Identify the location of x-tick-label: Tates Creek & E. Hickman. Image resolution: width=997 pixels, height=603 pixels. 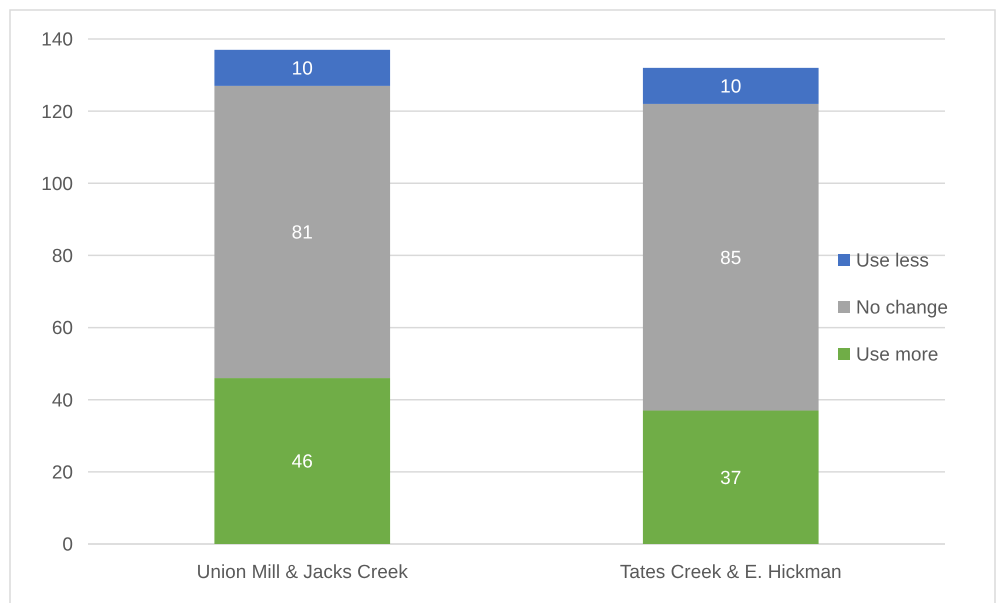
(731, 572).